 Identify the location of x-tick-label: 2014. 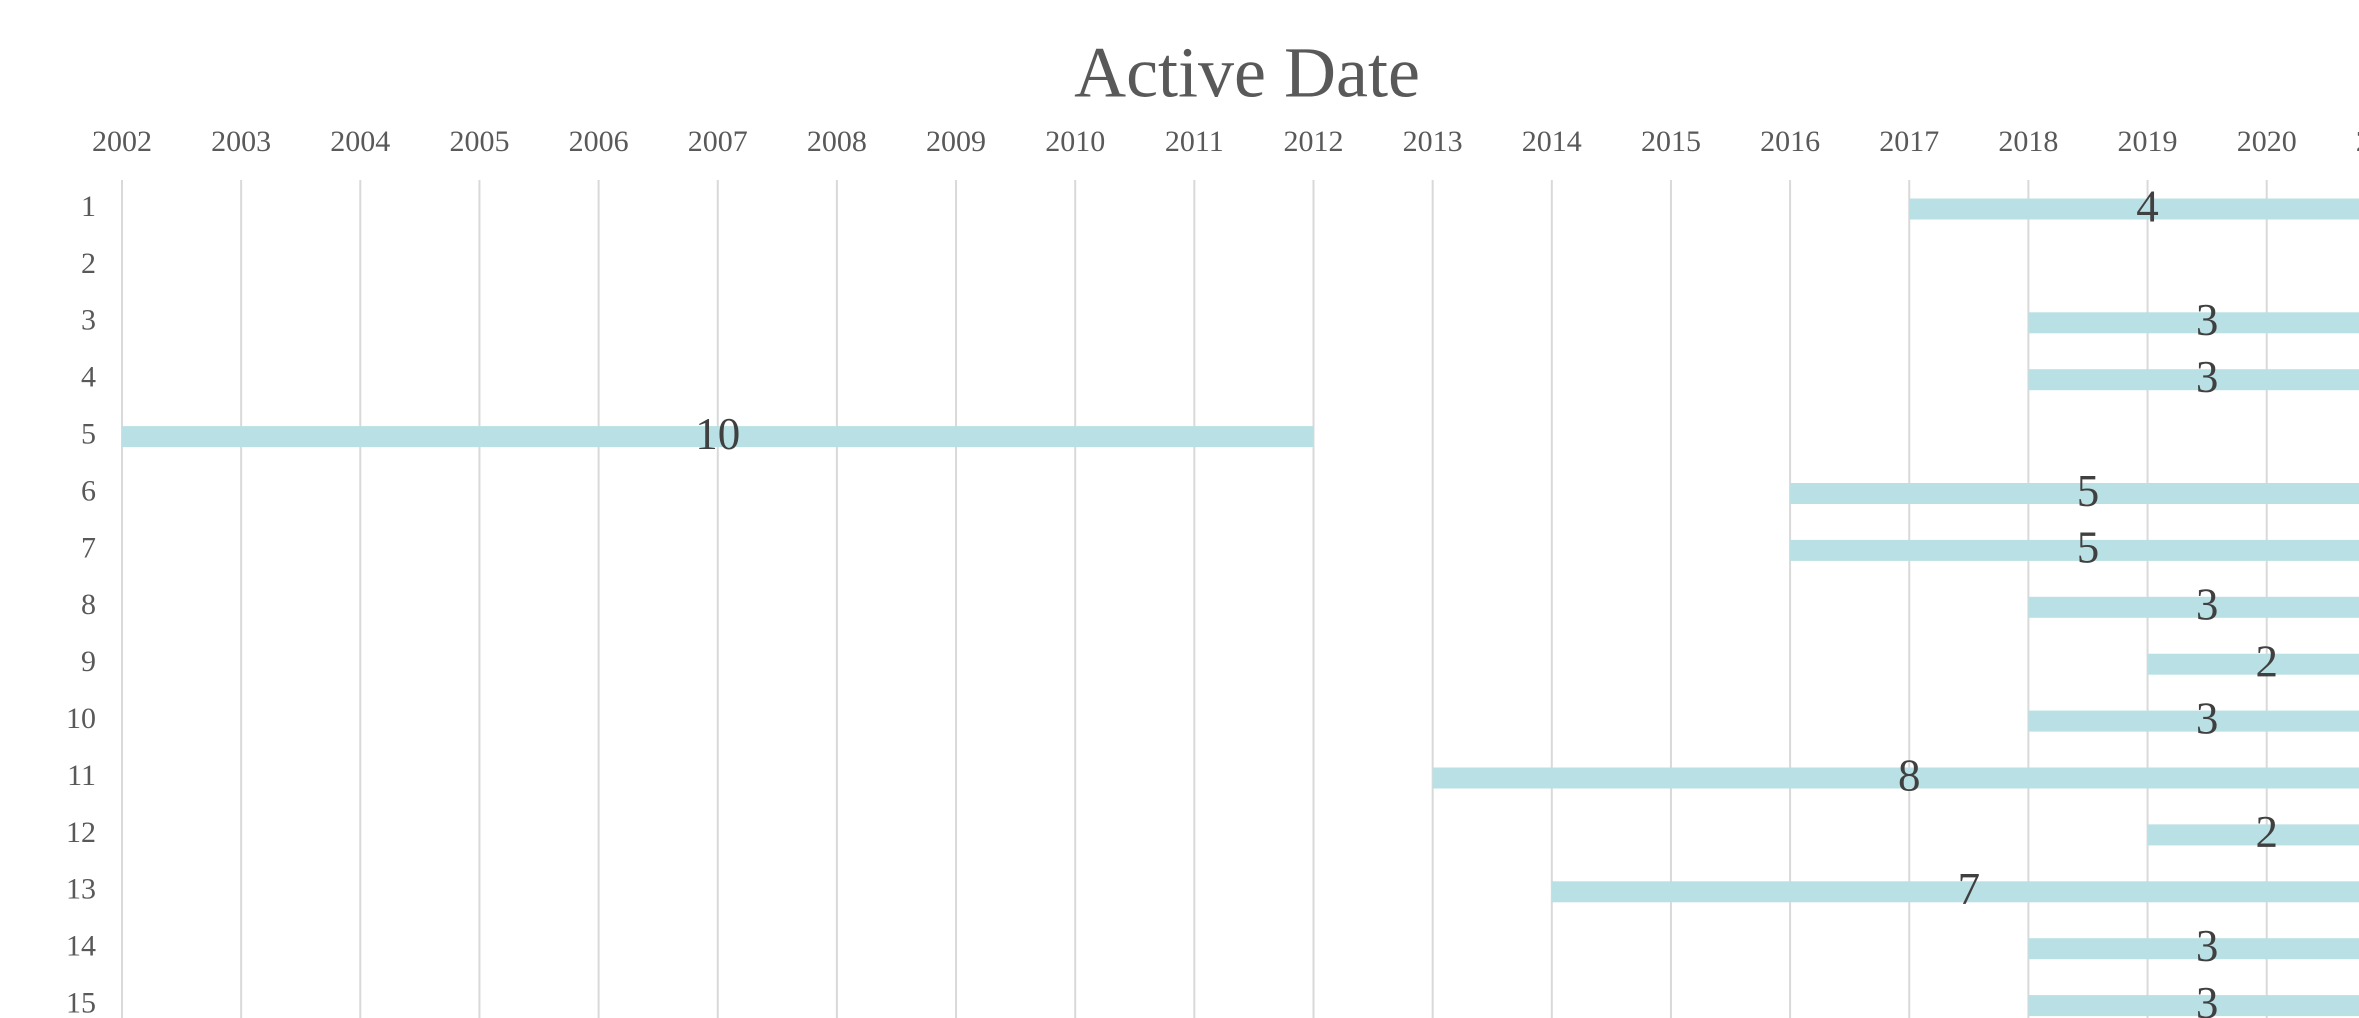
(1552, 141).